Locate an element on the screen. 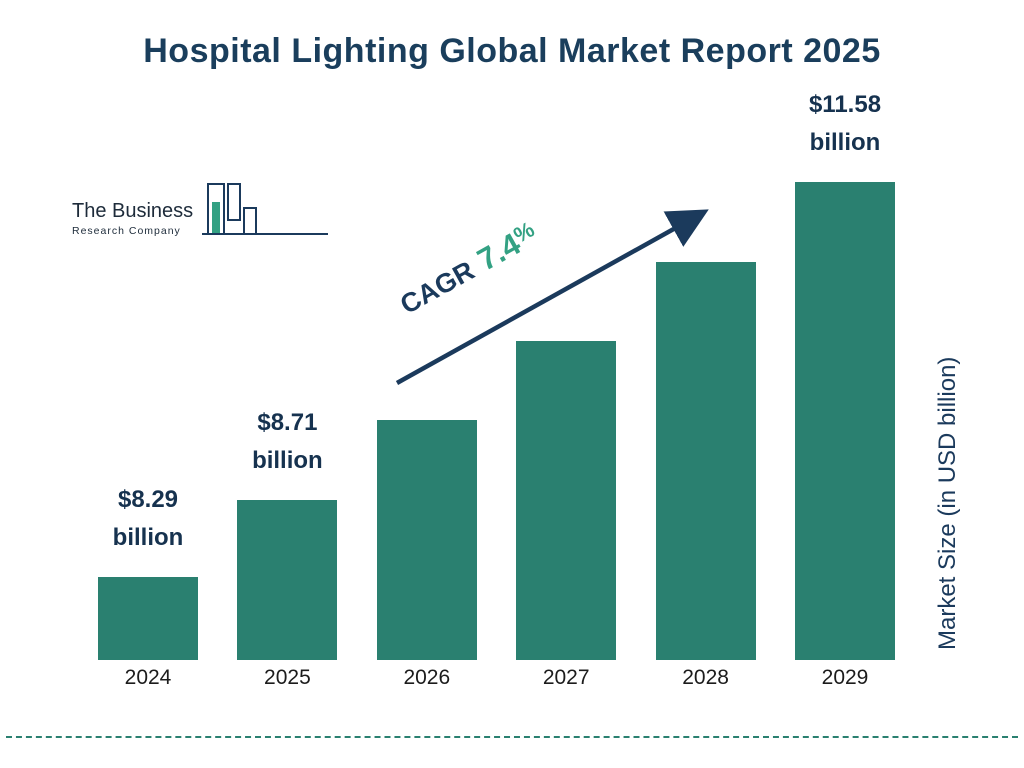 The width and height of the screenshot is (1024, 768). x-tick-2029: 2029 is located at coordinates (845, 677).